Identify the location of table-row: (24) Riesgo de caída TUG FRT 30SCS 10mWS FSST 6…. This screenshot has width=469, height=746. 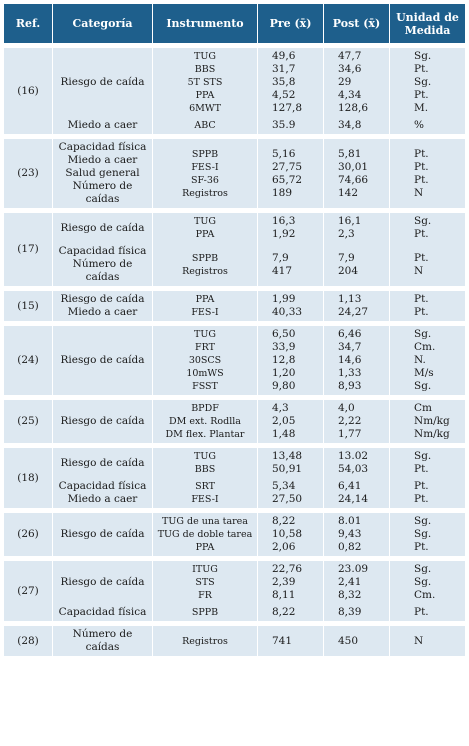
(234, 359).